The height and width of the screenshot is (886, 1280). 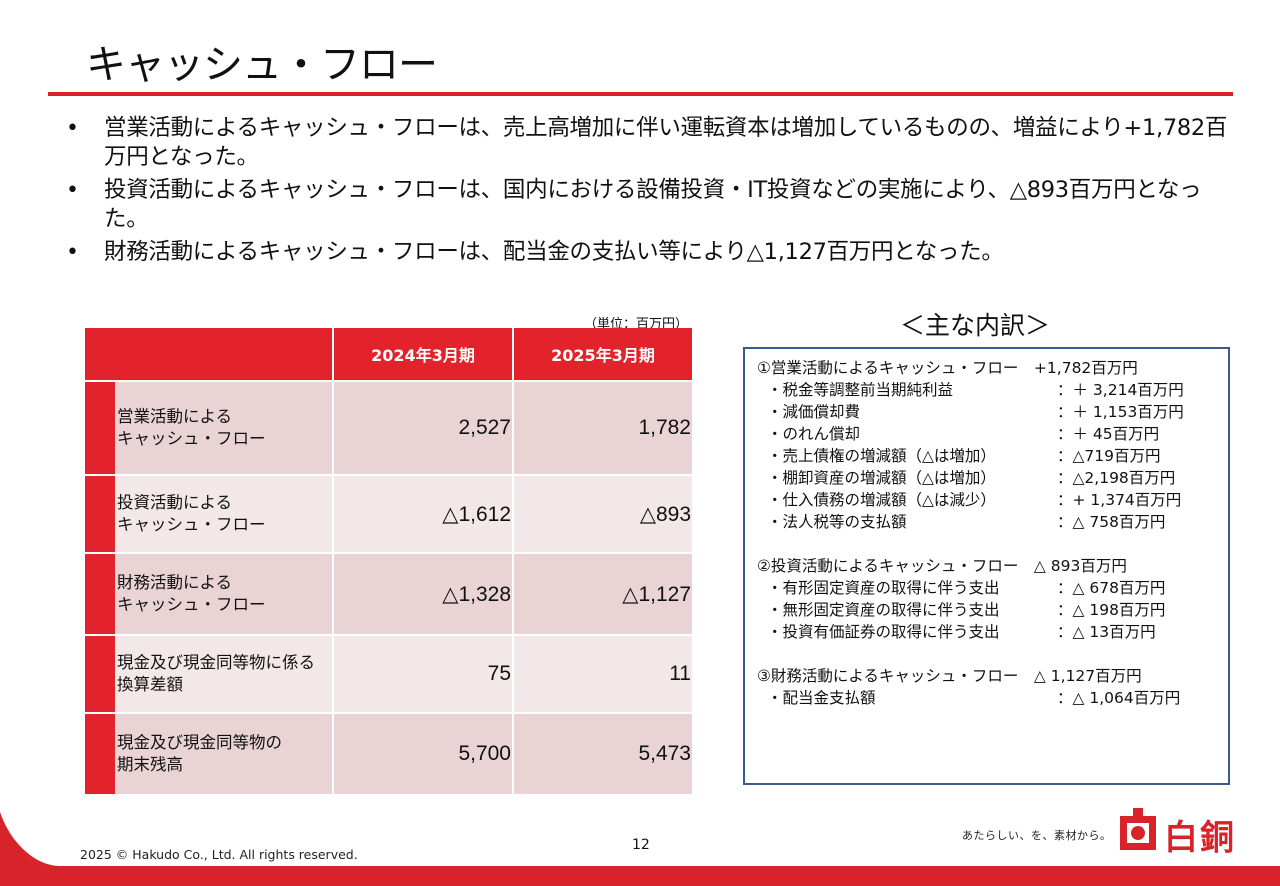 I want to click on breakdown-item: ・仕入債務の増減額（△は減少） ：+ 1,374百万円, so click(x=974, y=500).